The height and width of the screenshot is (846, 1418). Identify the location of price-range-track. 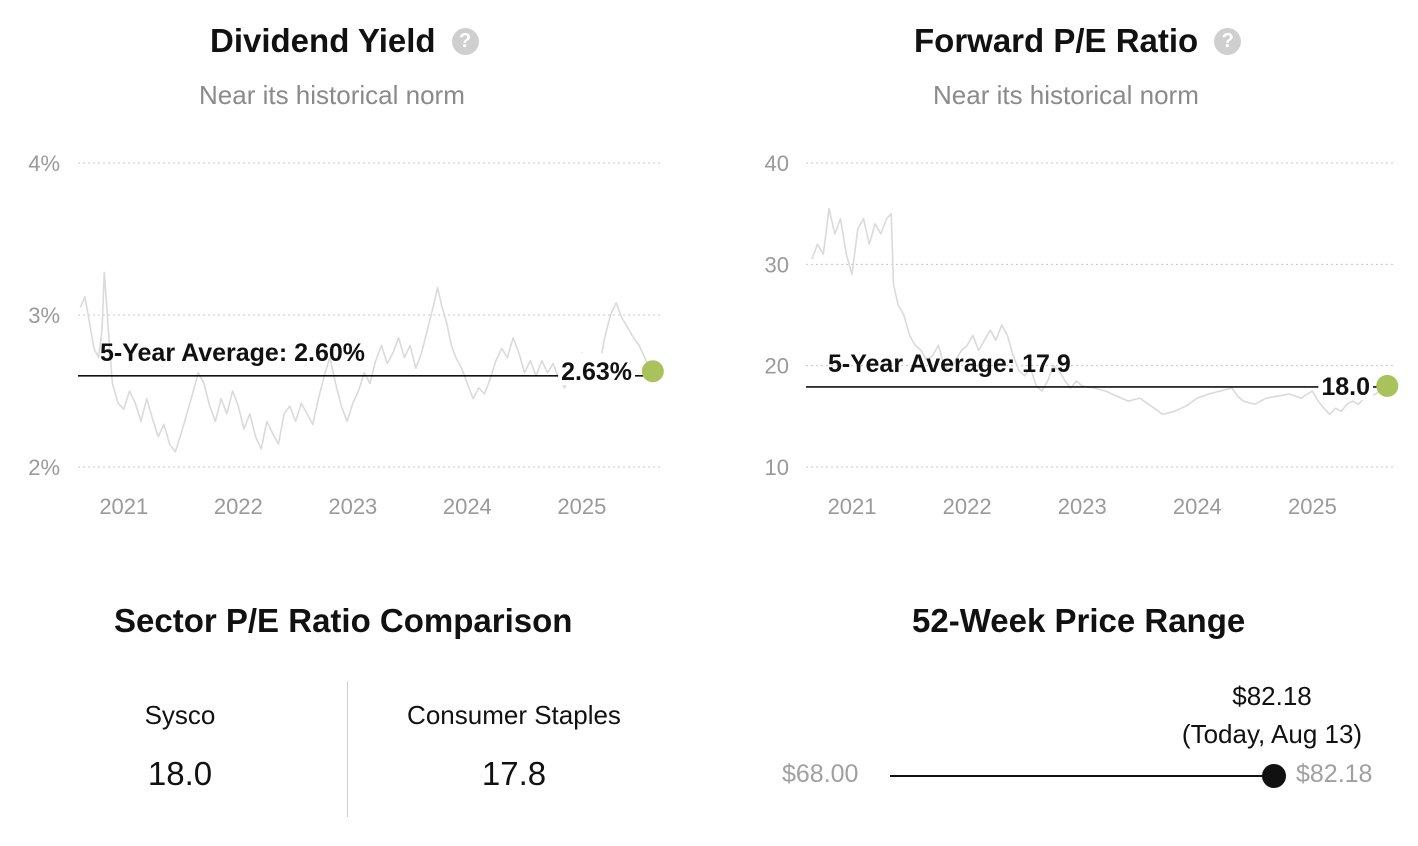
(1082, 776).